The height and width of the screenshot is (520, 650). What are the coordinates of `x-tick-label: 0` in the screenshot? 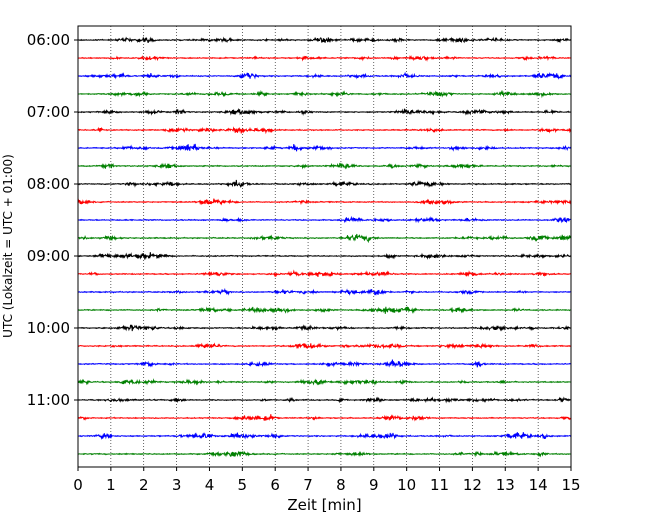 It's located at (78, 485).